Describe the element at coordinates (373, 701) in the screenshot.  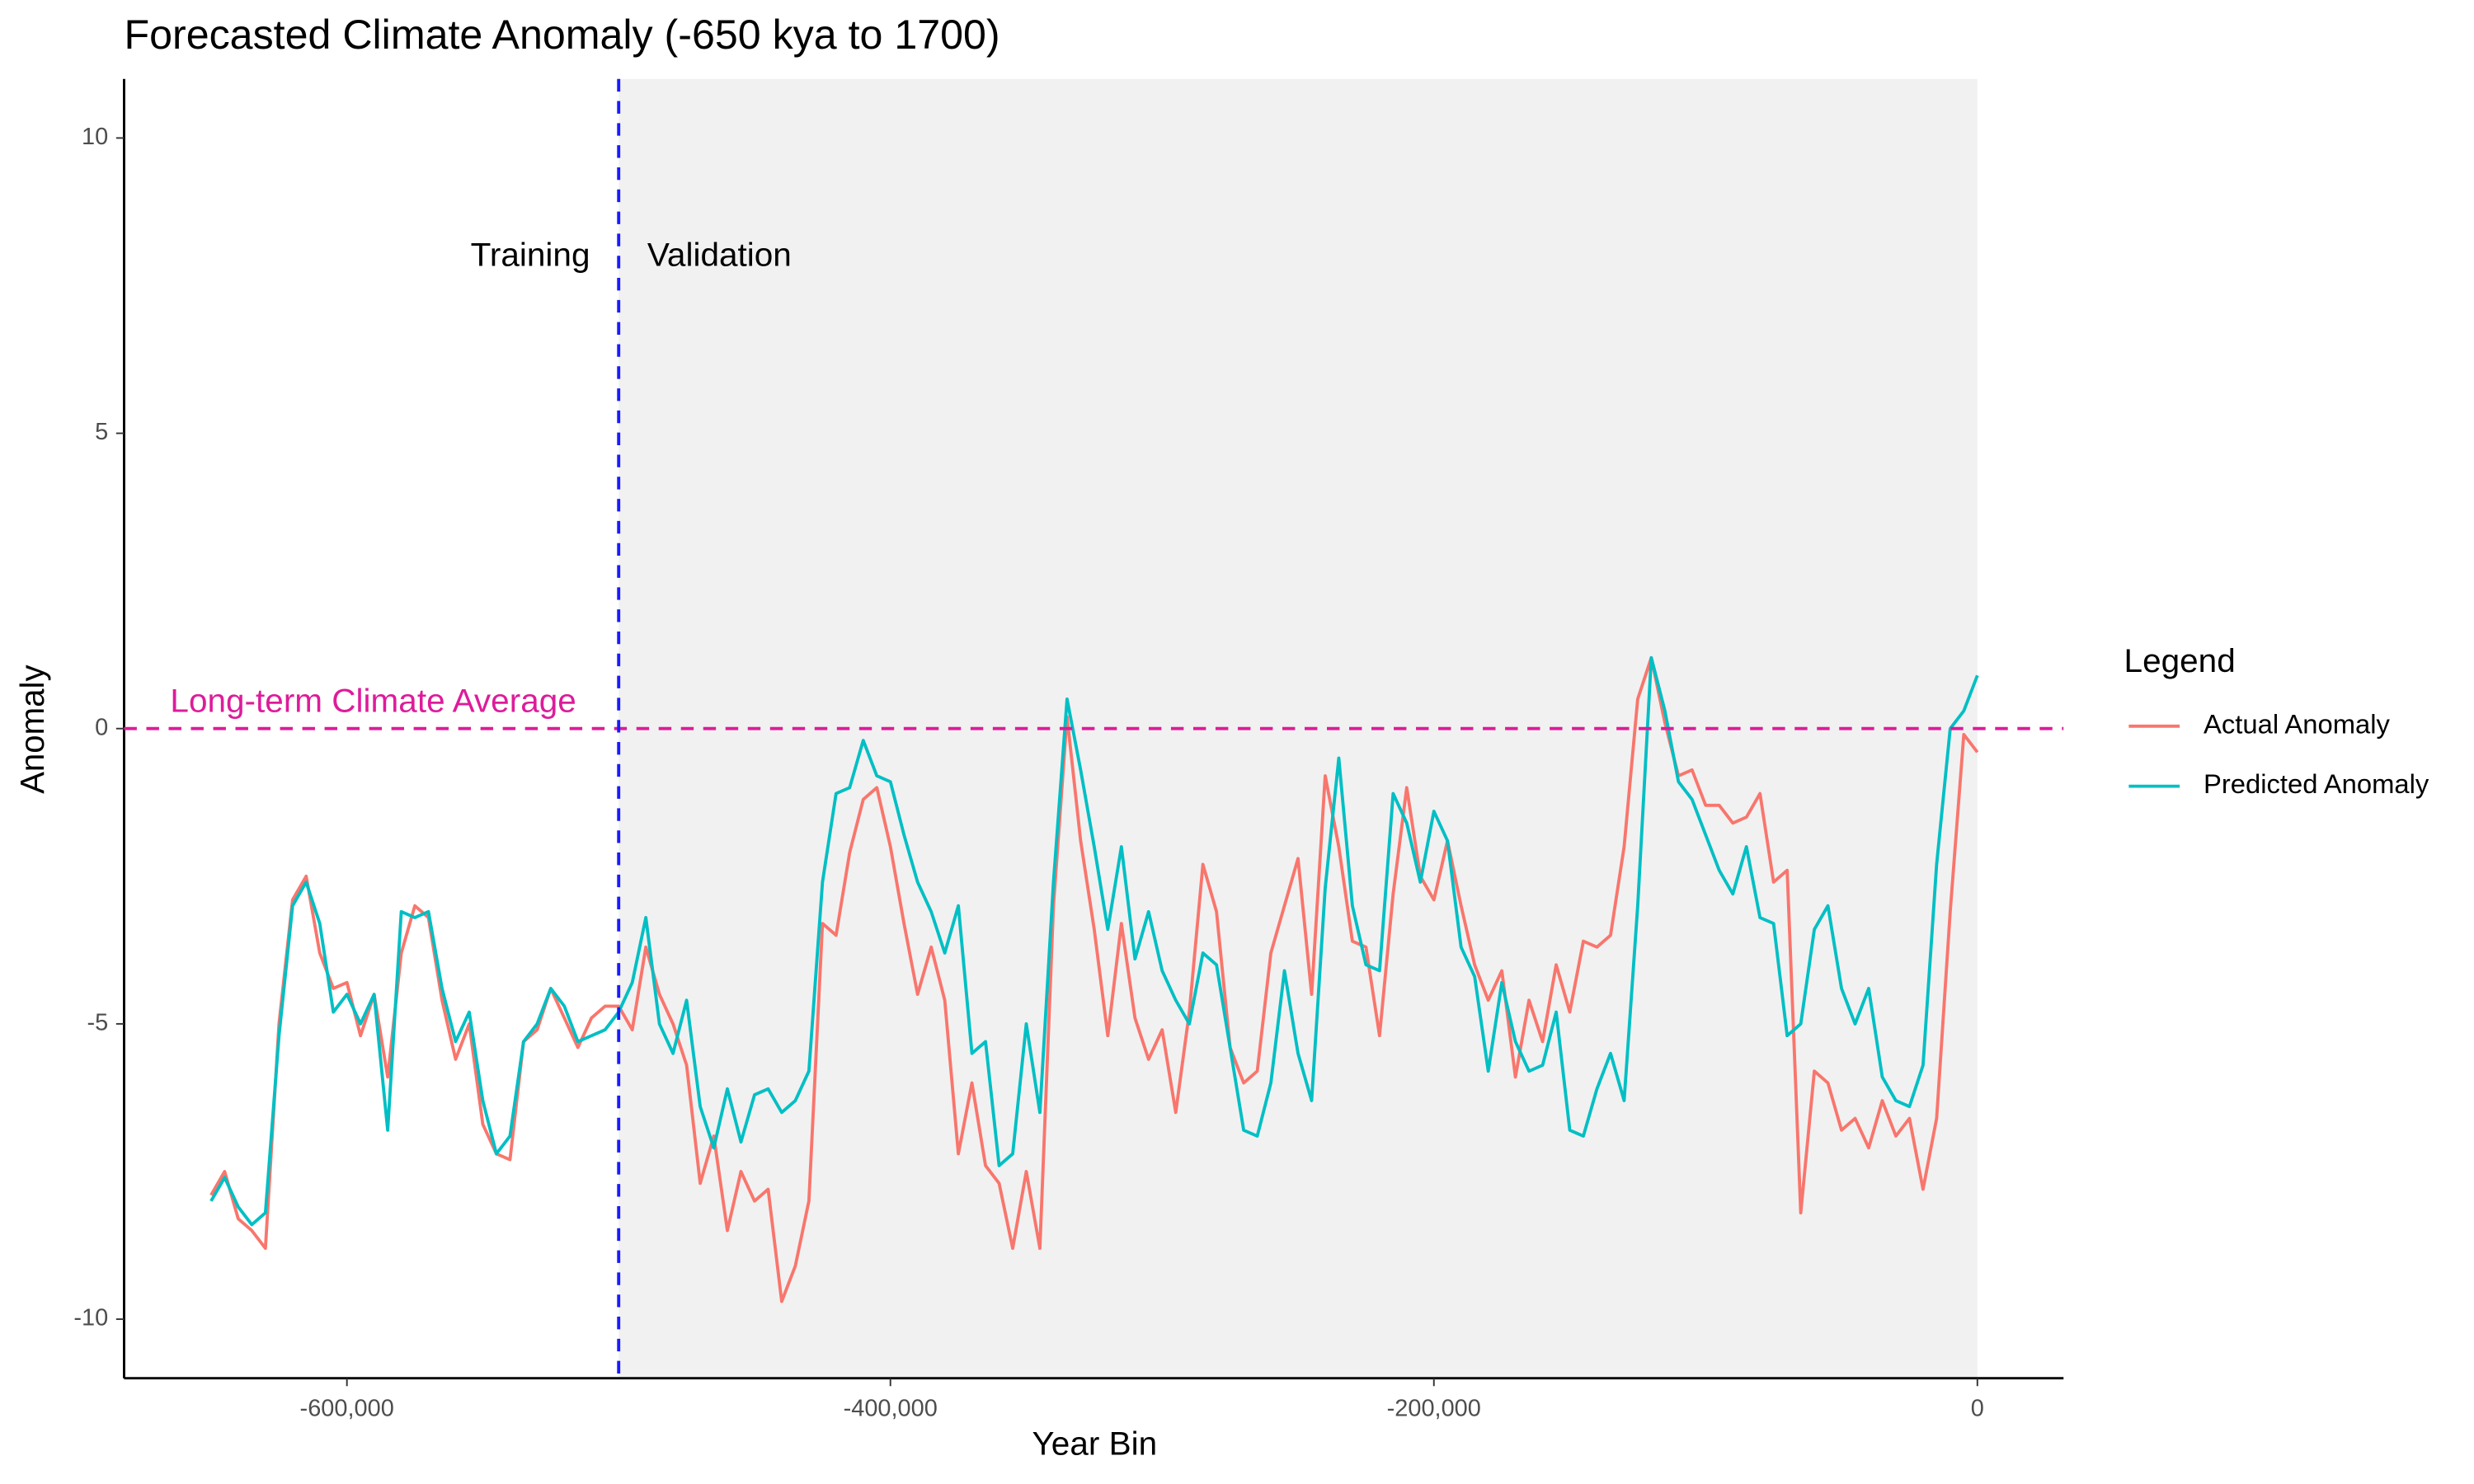
I see `hline-label: Long-term Climate Average` at that location.